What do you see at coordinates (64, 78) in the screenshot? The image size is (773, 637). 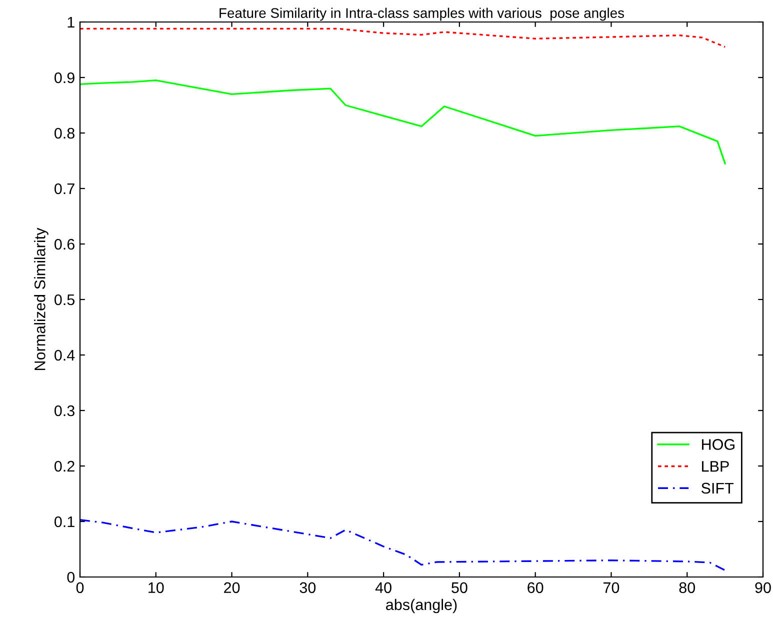 I see `y-tick-label: 0.9` at bounding box center [64, 78].